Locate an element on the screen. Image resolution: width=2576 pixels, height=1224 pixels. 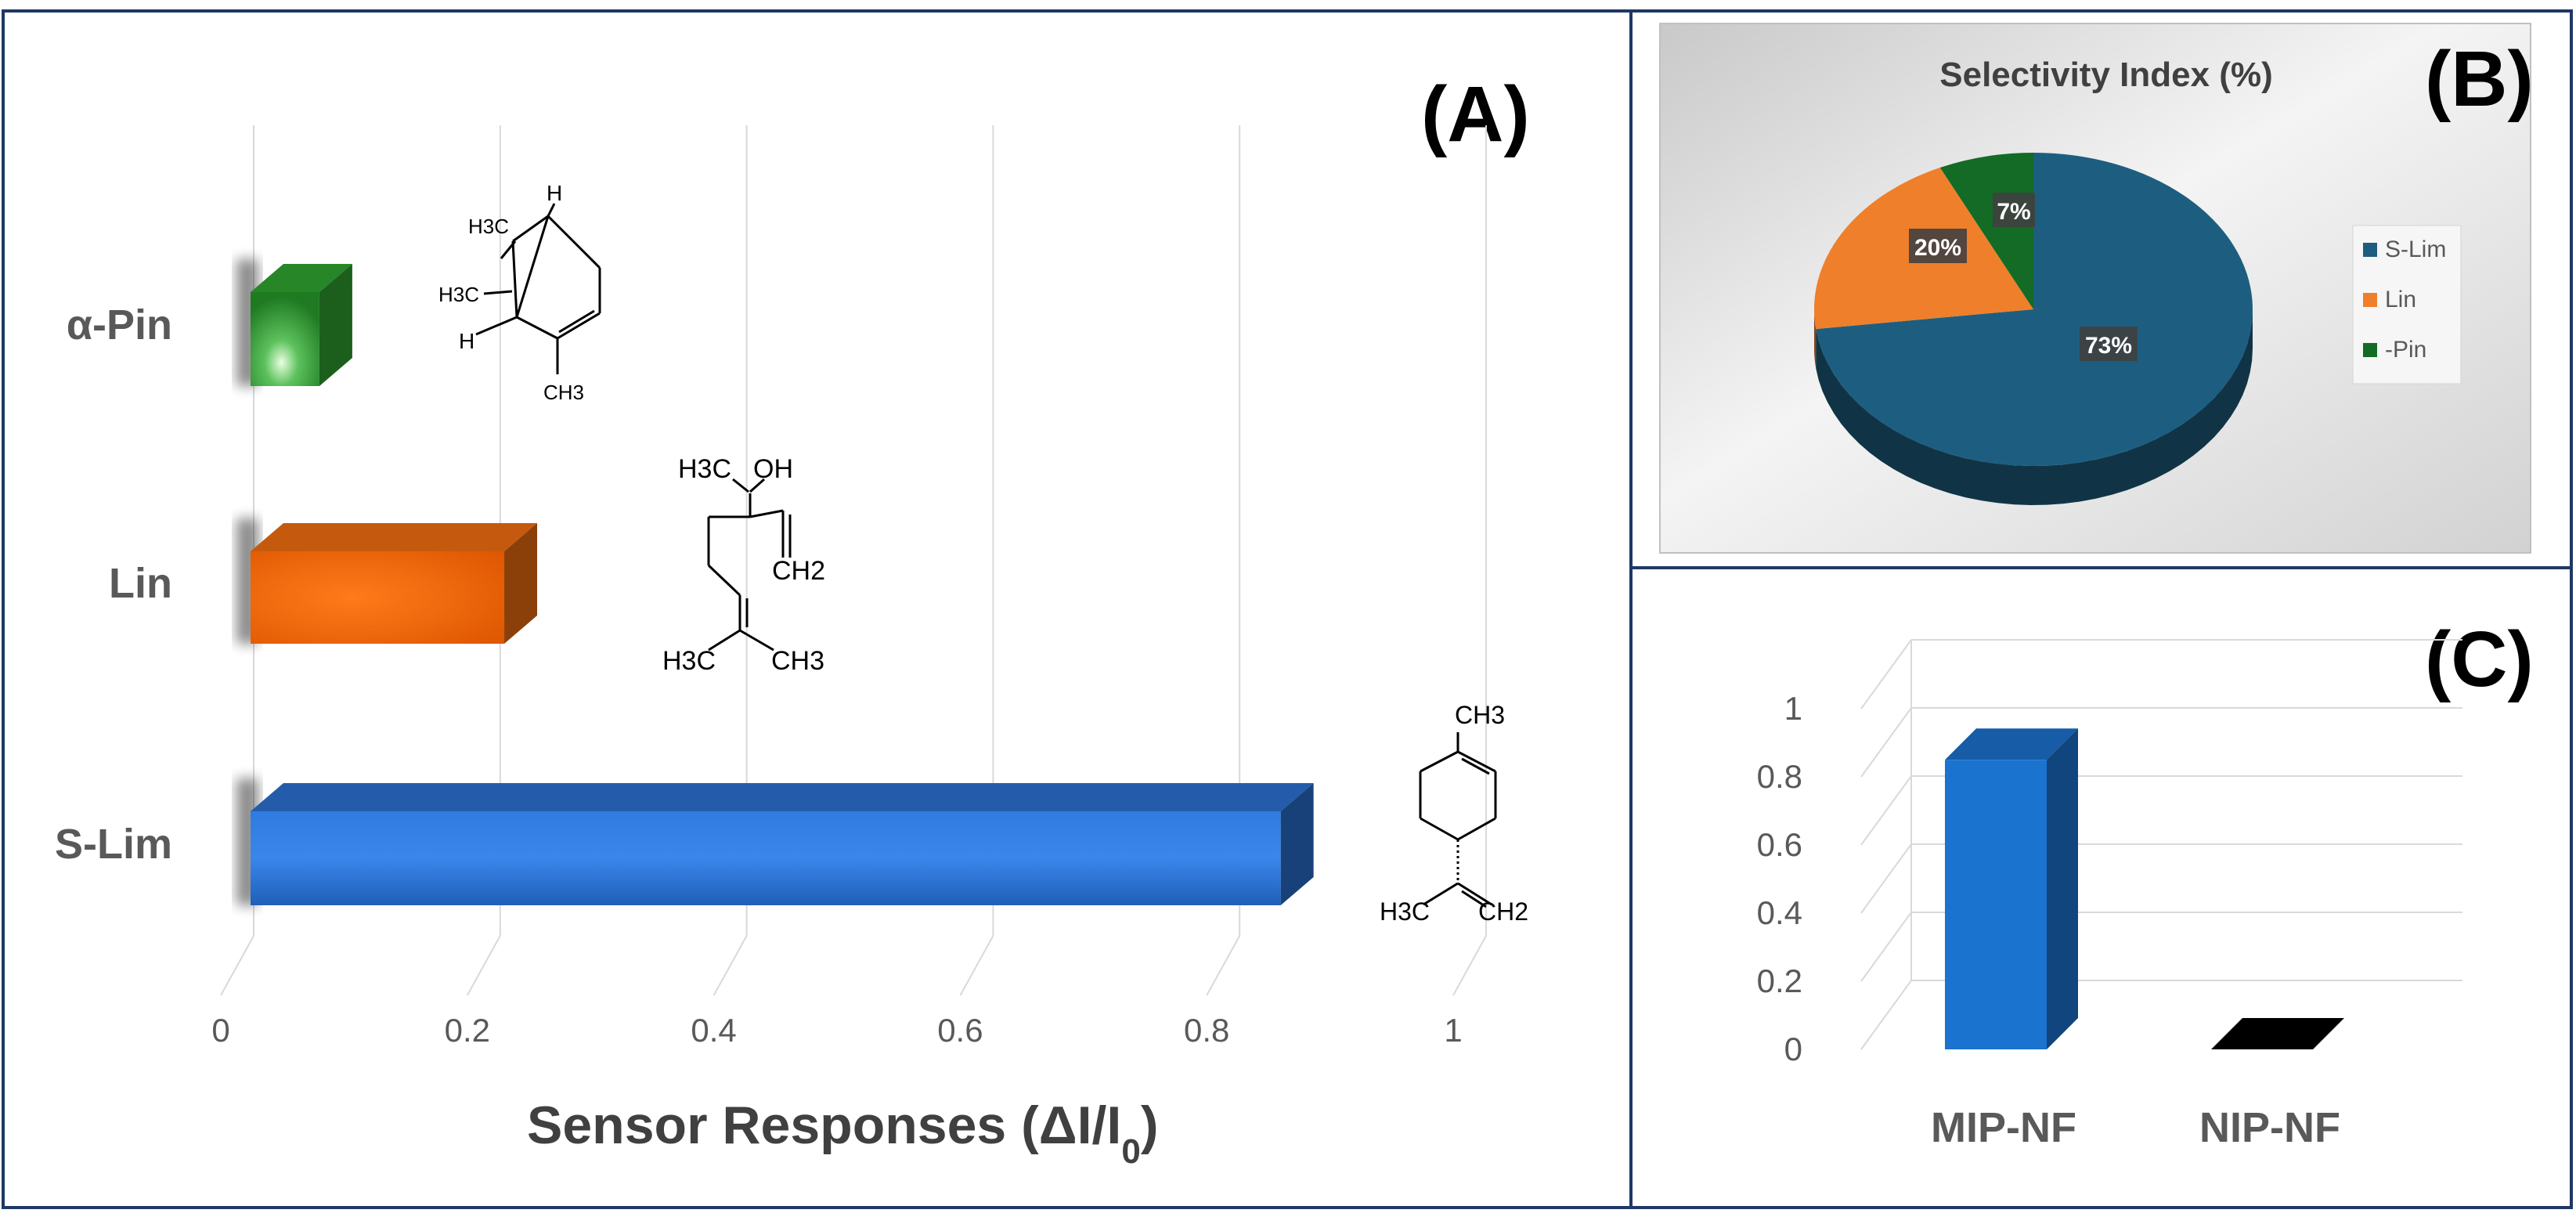
category-label: α-Pin is located at coordinates (119, 324).